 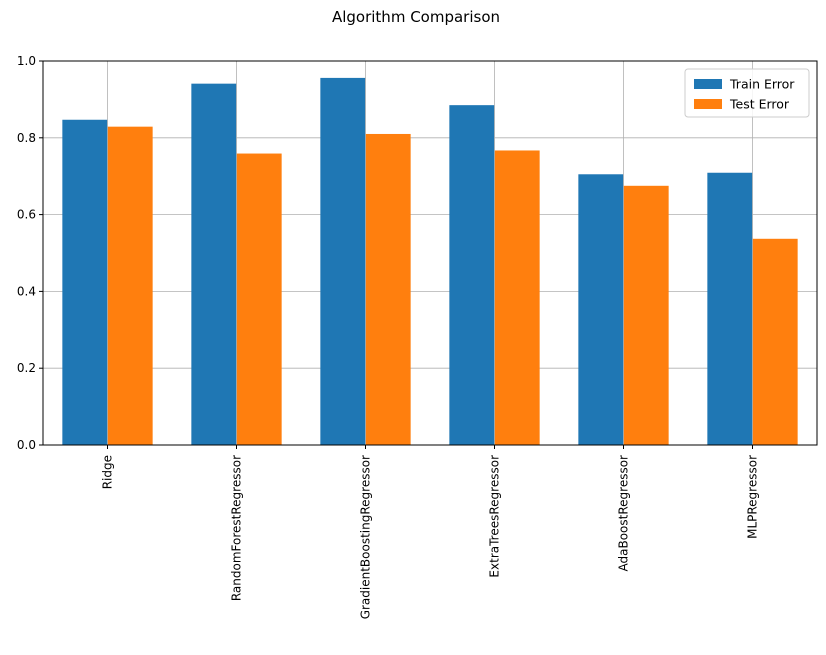 I want to click on x-tick-label: RandomForestRegressor, so click(x=237, y=528).